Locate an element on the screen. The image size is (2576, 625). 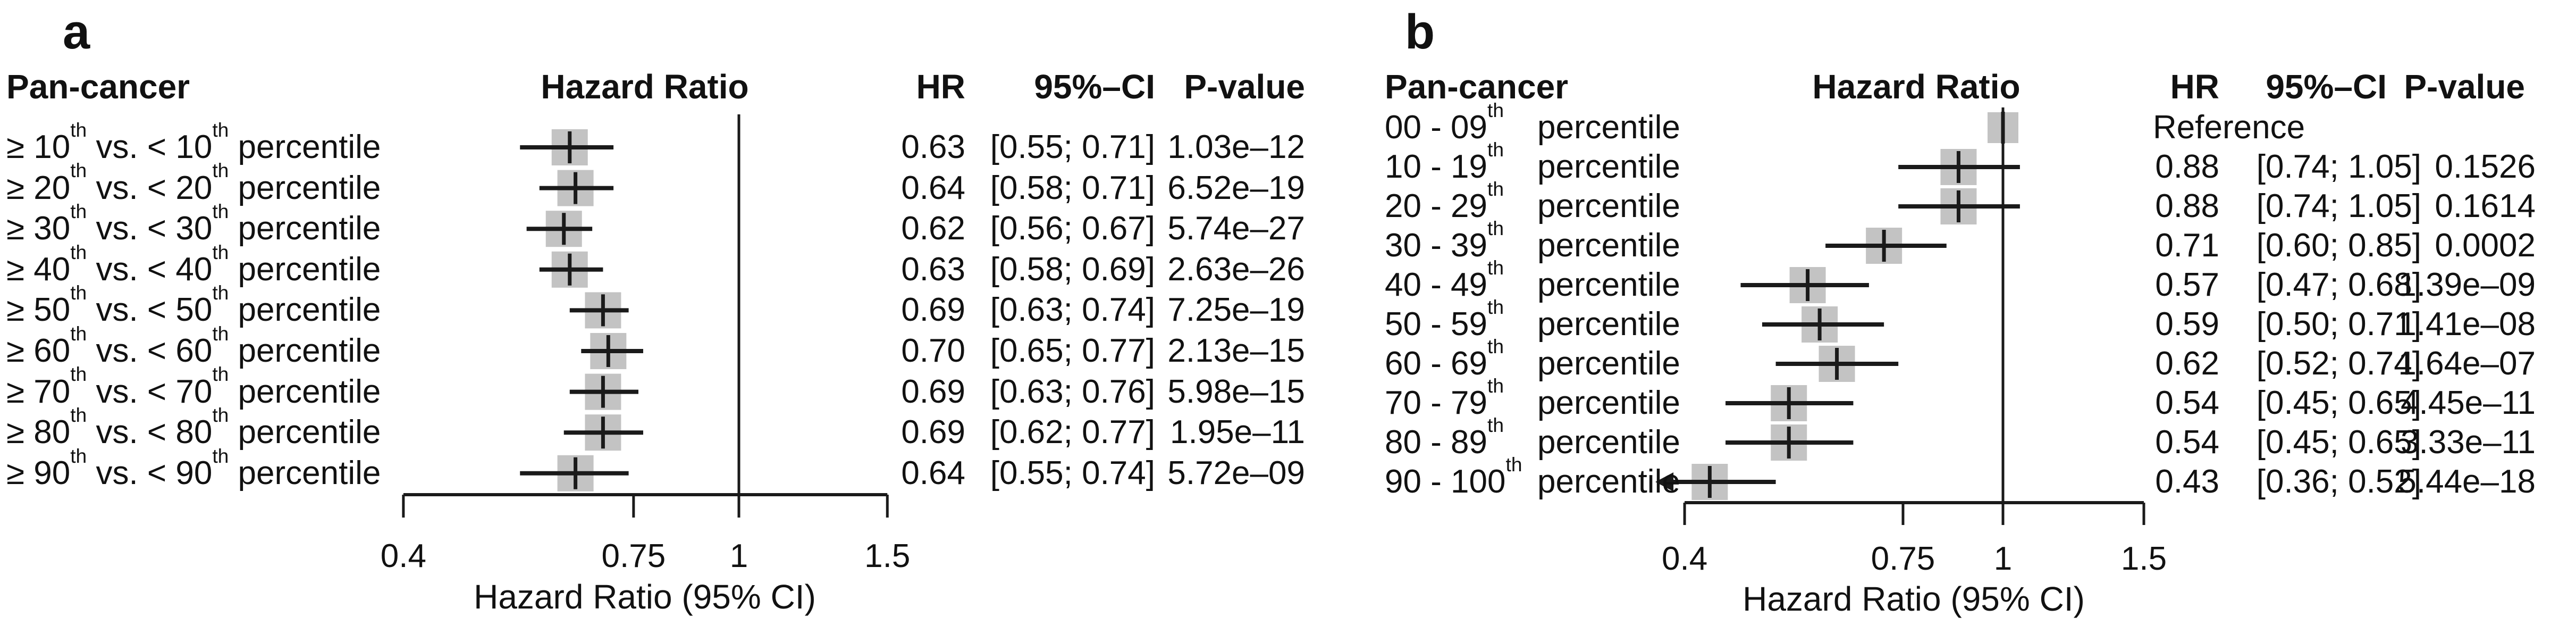
row-label: ≥ 30th vs. < 30th percentile is located at coordinates (193, 223).